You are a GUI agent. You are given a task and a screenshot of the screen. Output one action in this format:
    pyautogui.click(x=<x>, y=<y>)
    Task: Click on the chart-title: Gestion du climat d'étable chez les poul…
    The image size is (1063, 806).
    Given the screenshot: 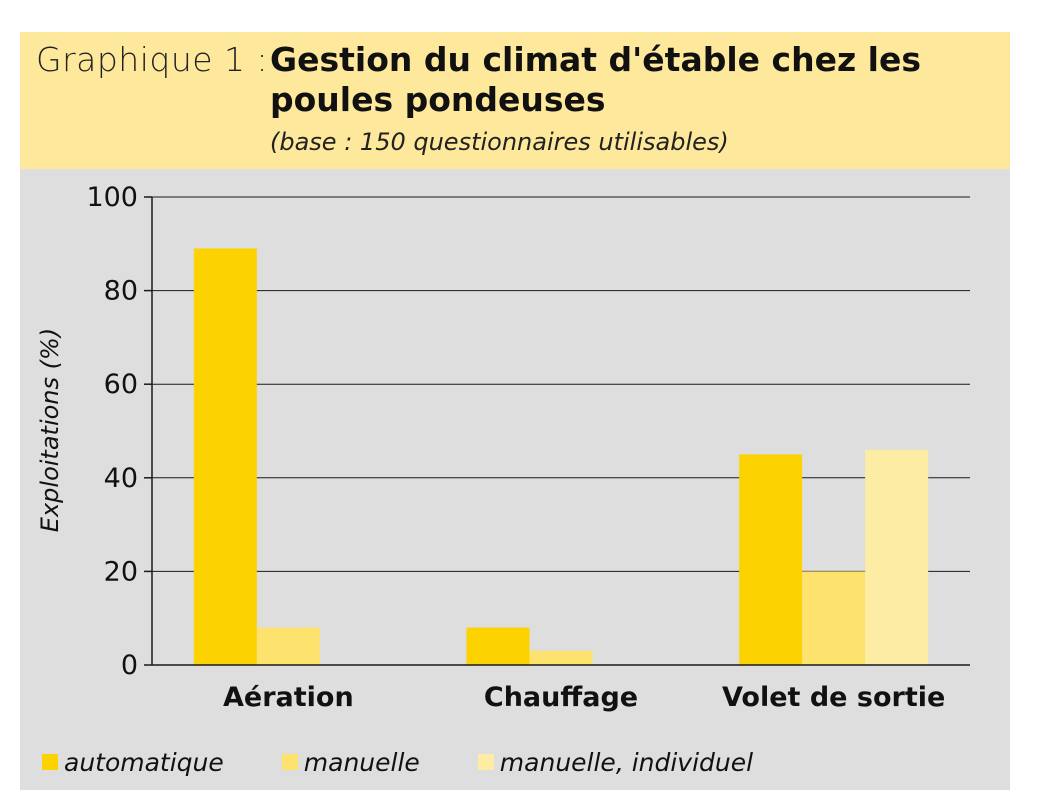 What is the action you would take?
    pyautogui.click(x=595, y=79)
    